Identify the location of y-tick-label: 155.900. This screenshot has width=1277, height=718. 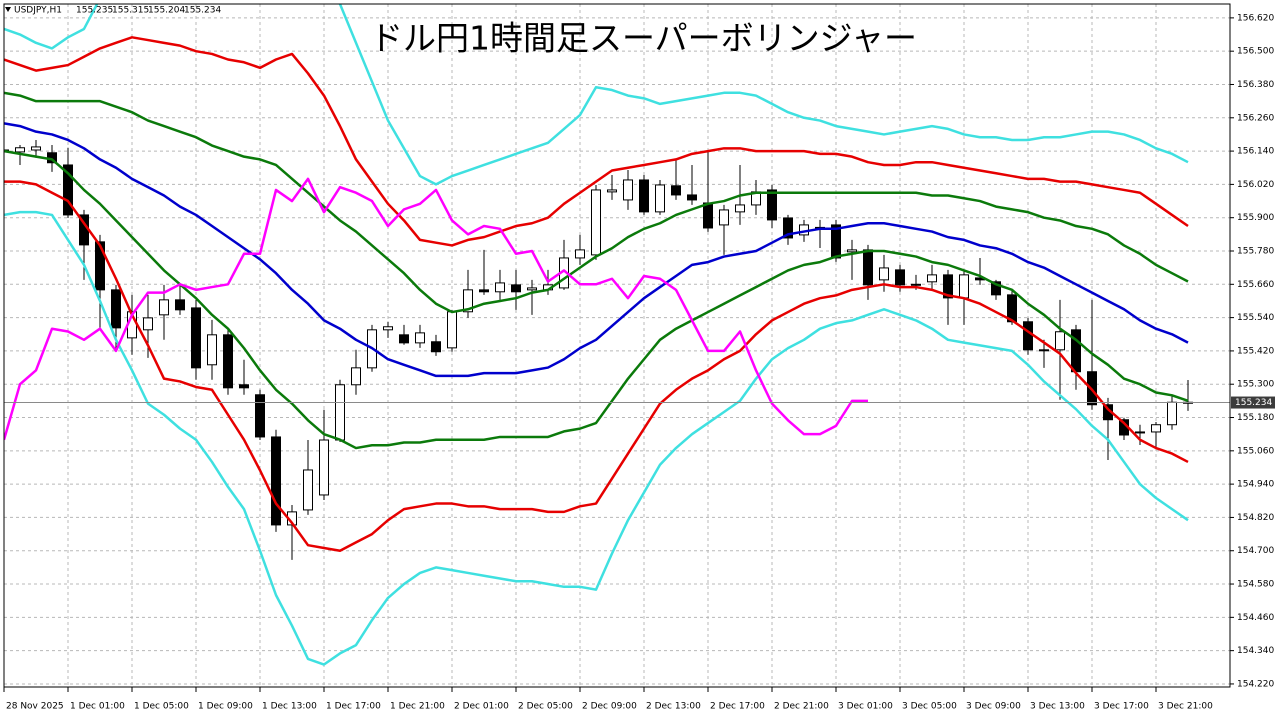
(1255, 218).